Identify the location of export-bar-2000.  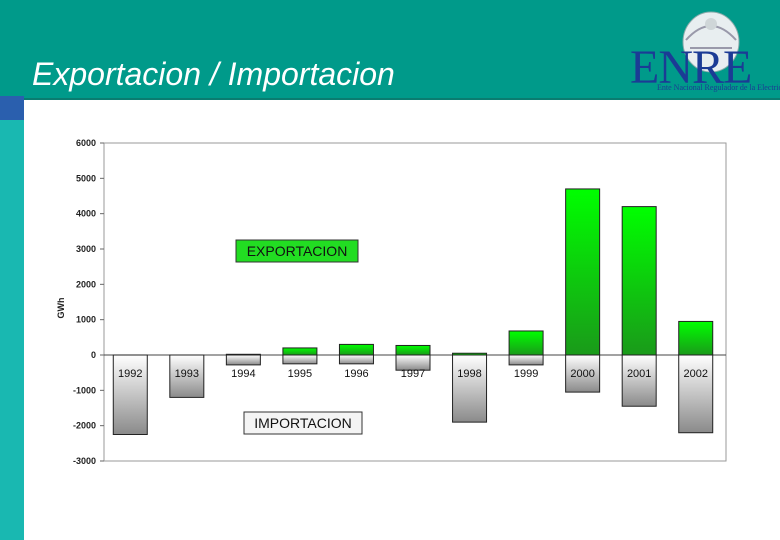
(583, 272).